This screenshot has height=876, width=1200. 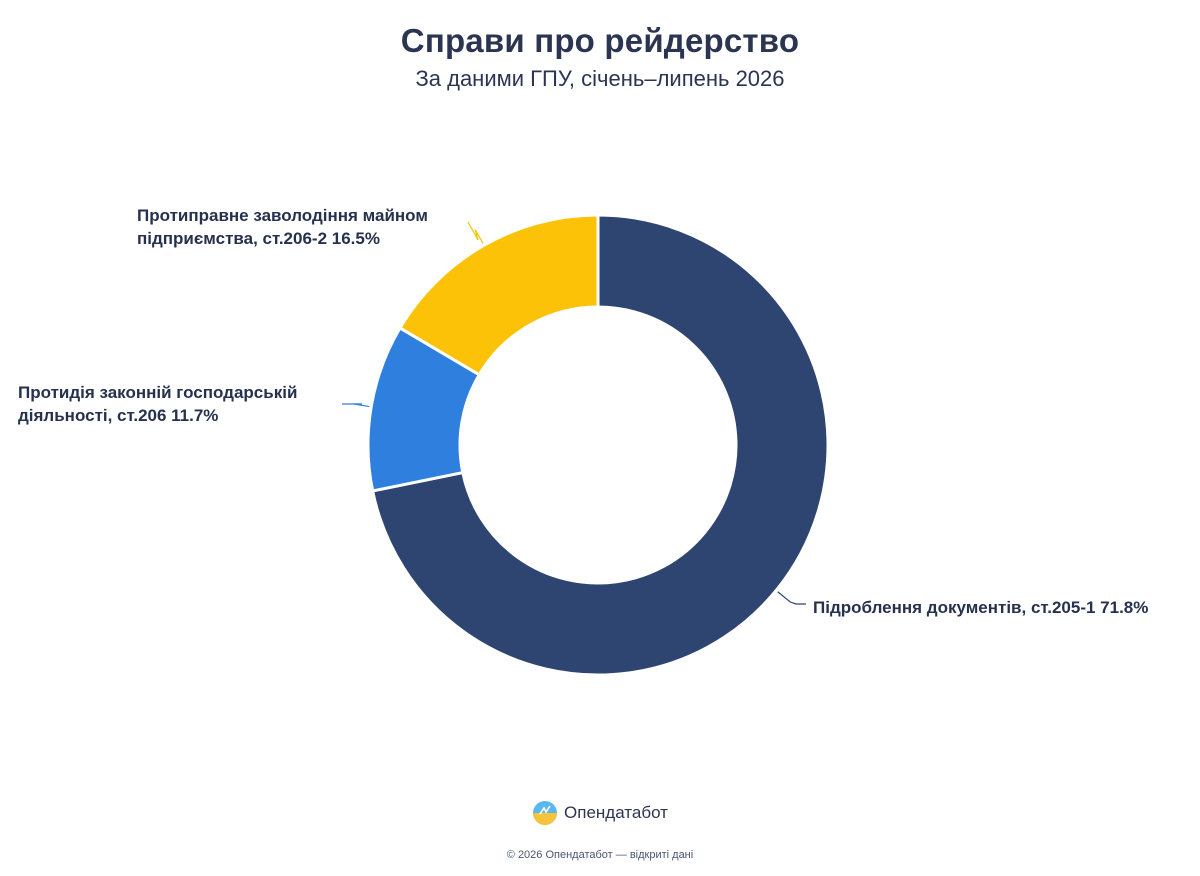 I want to click on slice-label-forgery: Підроблення документів, ст.205-1 71.8%, so click(x=981, y=607).